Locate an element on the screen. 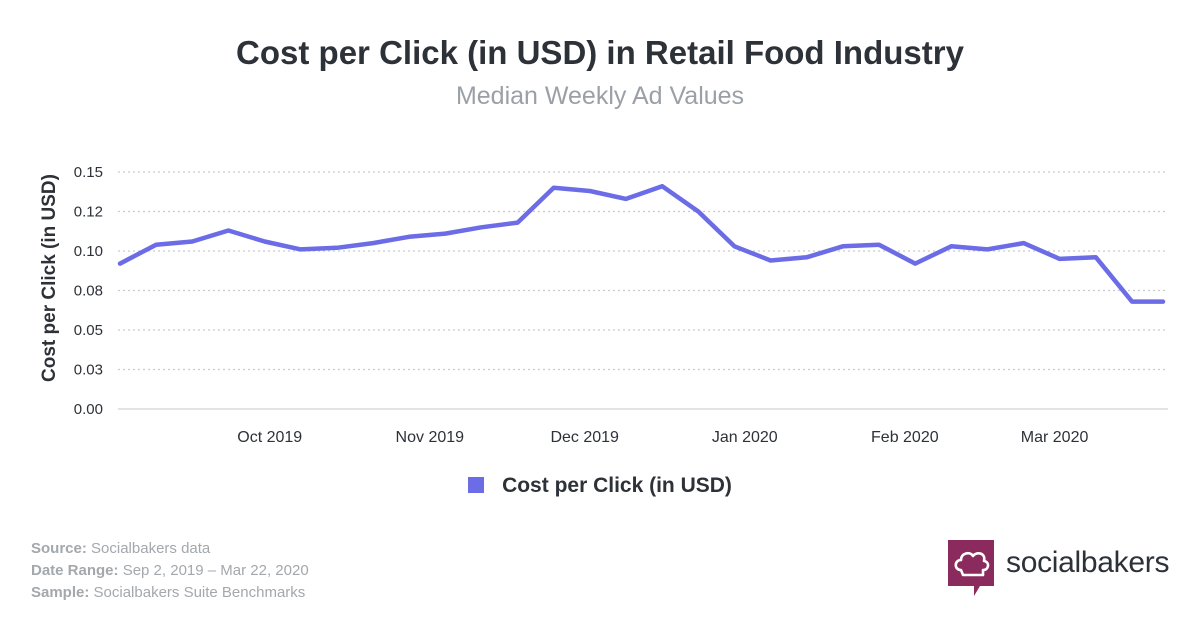  chef-hat-icon is located at coordinates (971, 568).